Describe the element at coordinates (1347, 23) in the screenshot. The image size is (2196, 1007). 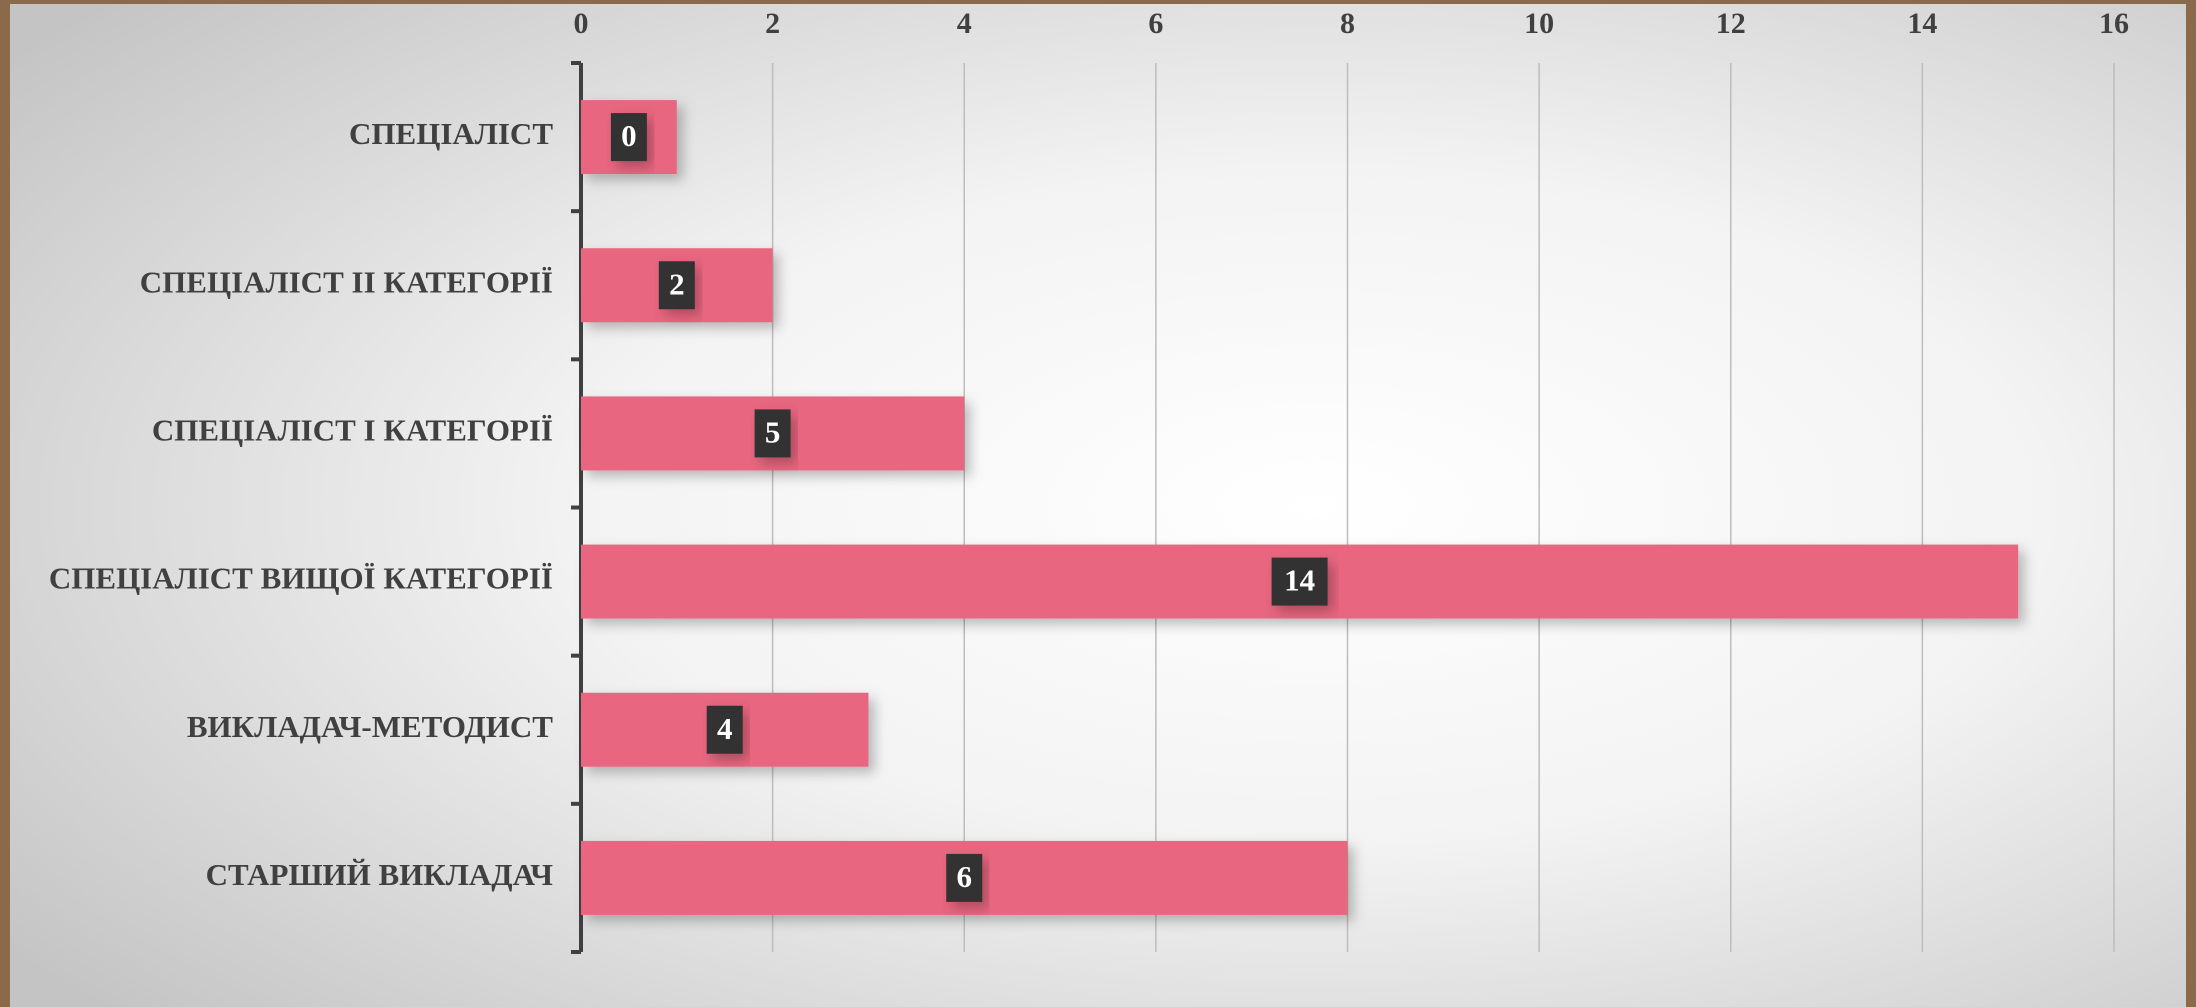
I see `x-tick-label: 8` at that location.